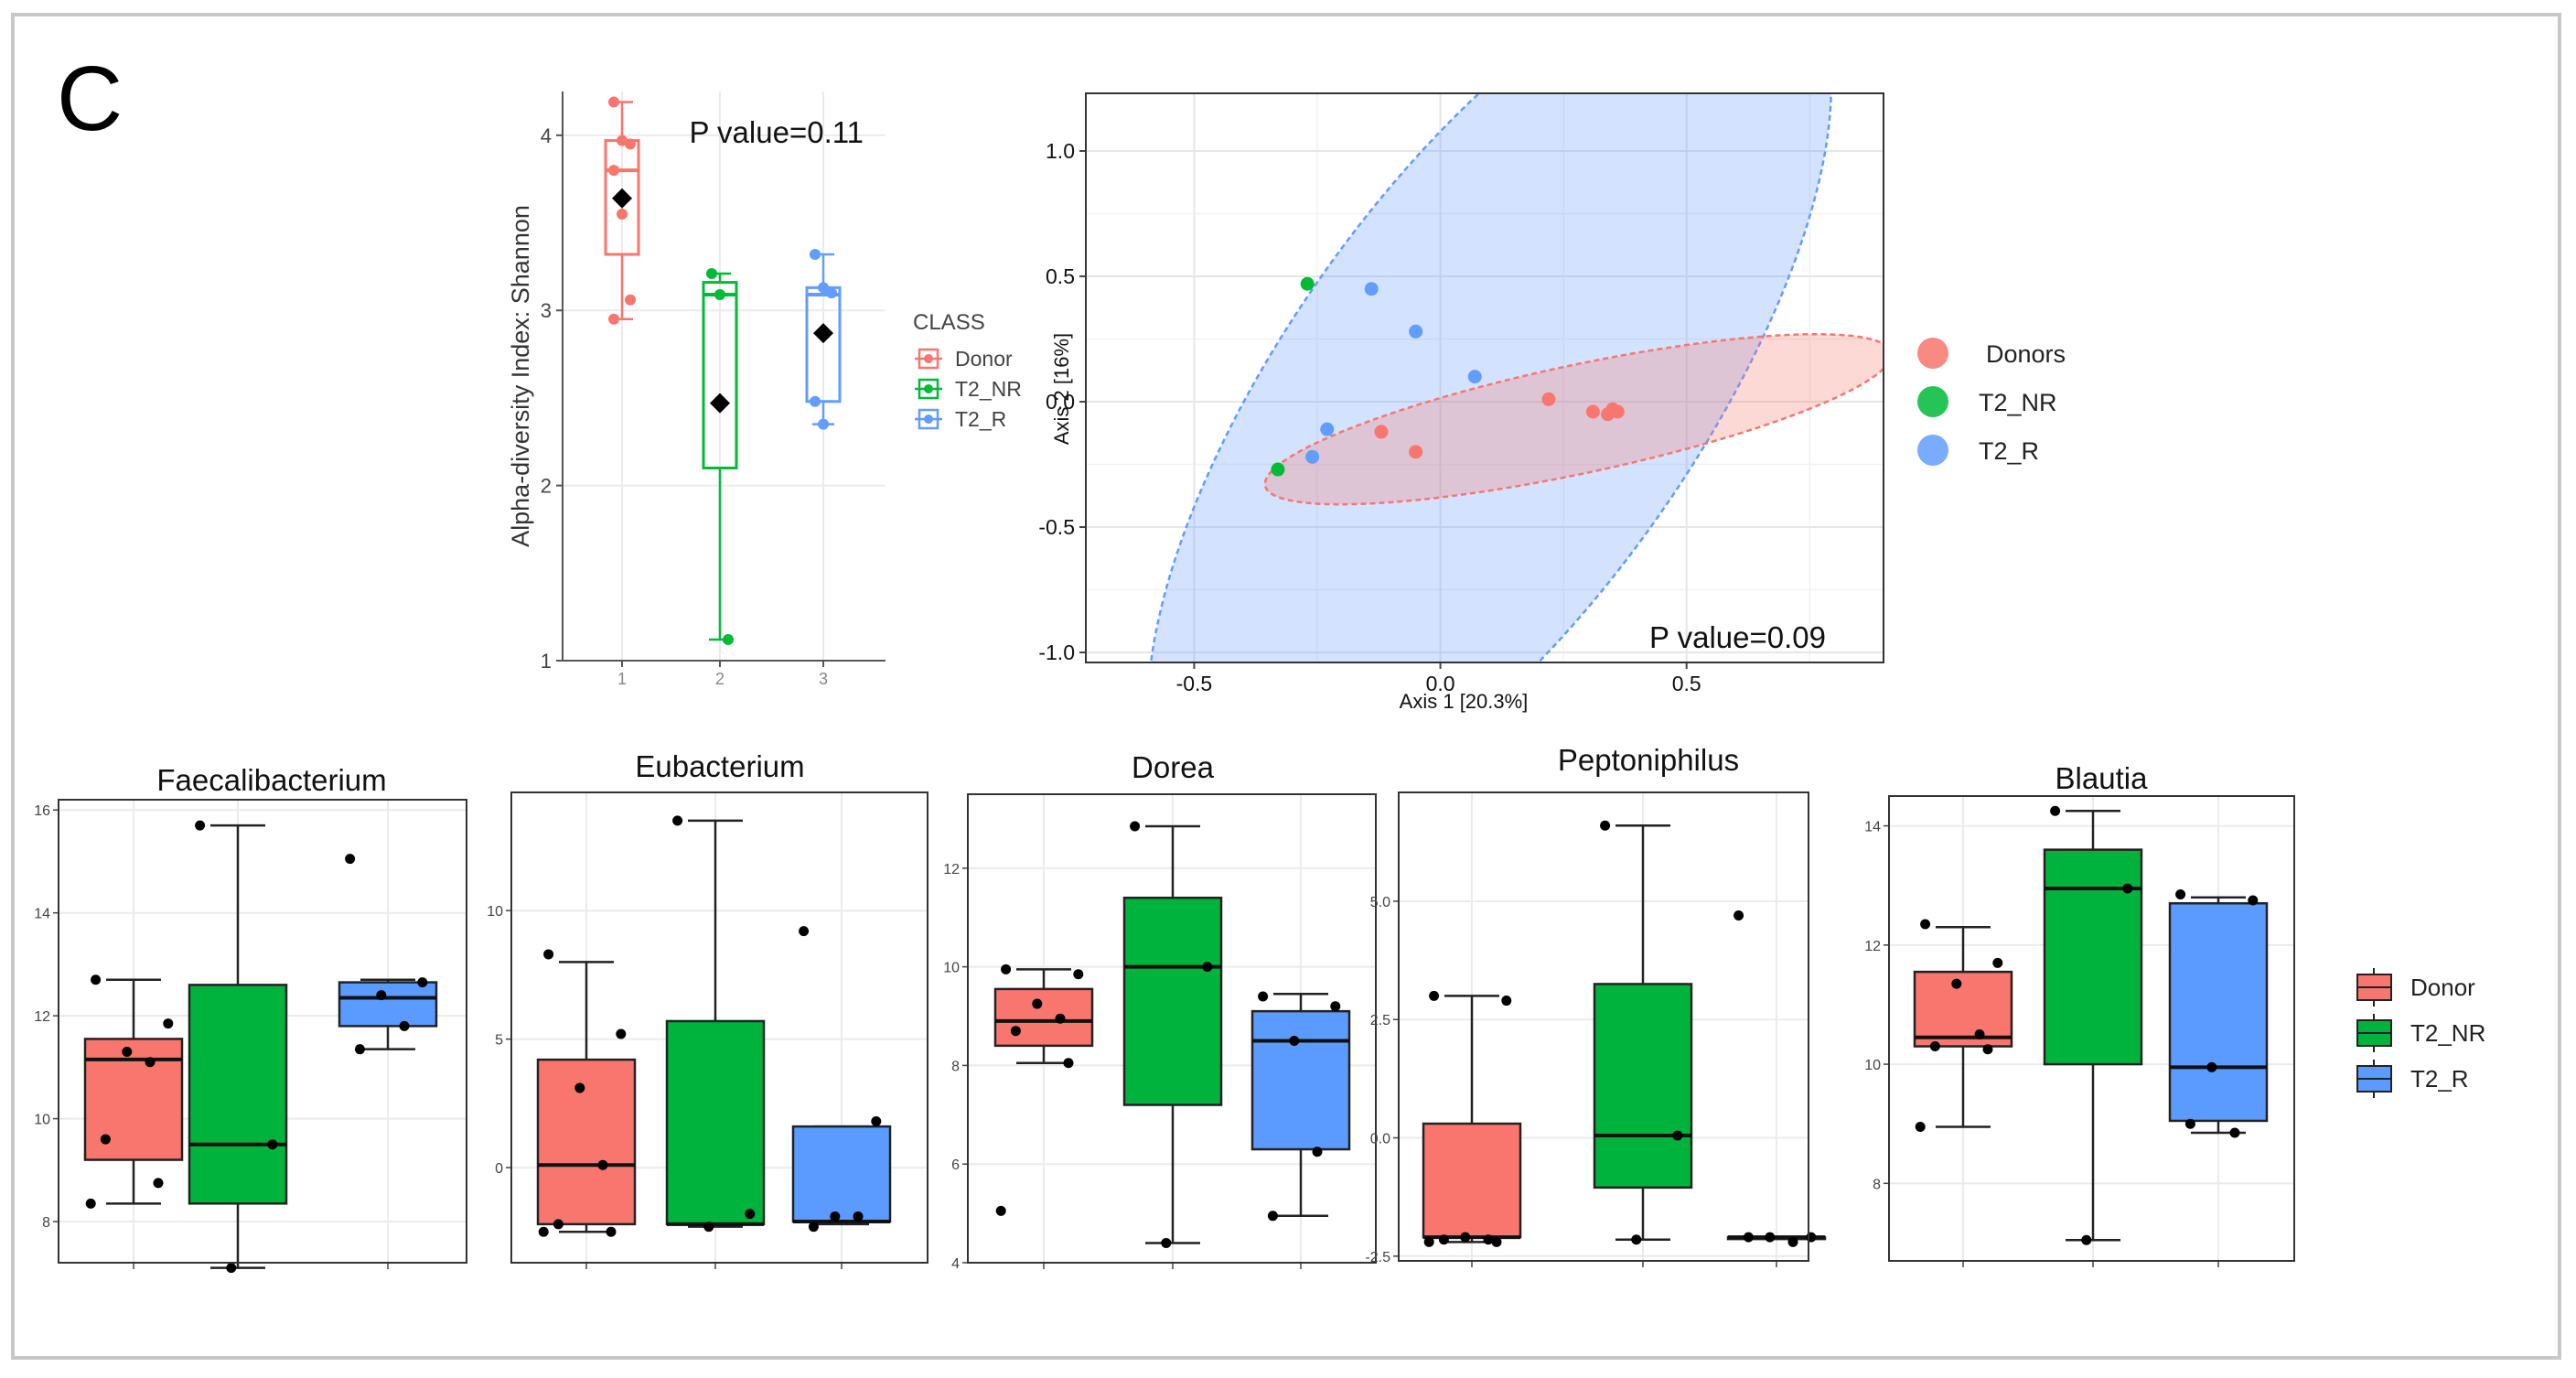 This screenshot has width=2576, height=1378. Describe the element at coordinates (262, 1031) in the screenshot. I see `faecali-border` at that location.